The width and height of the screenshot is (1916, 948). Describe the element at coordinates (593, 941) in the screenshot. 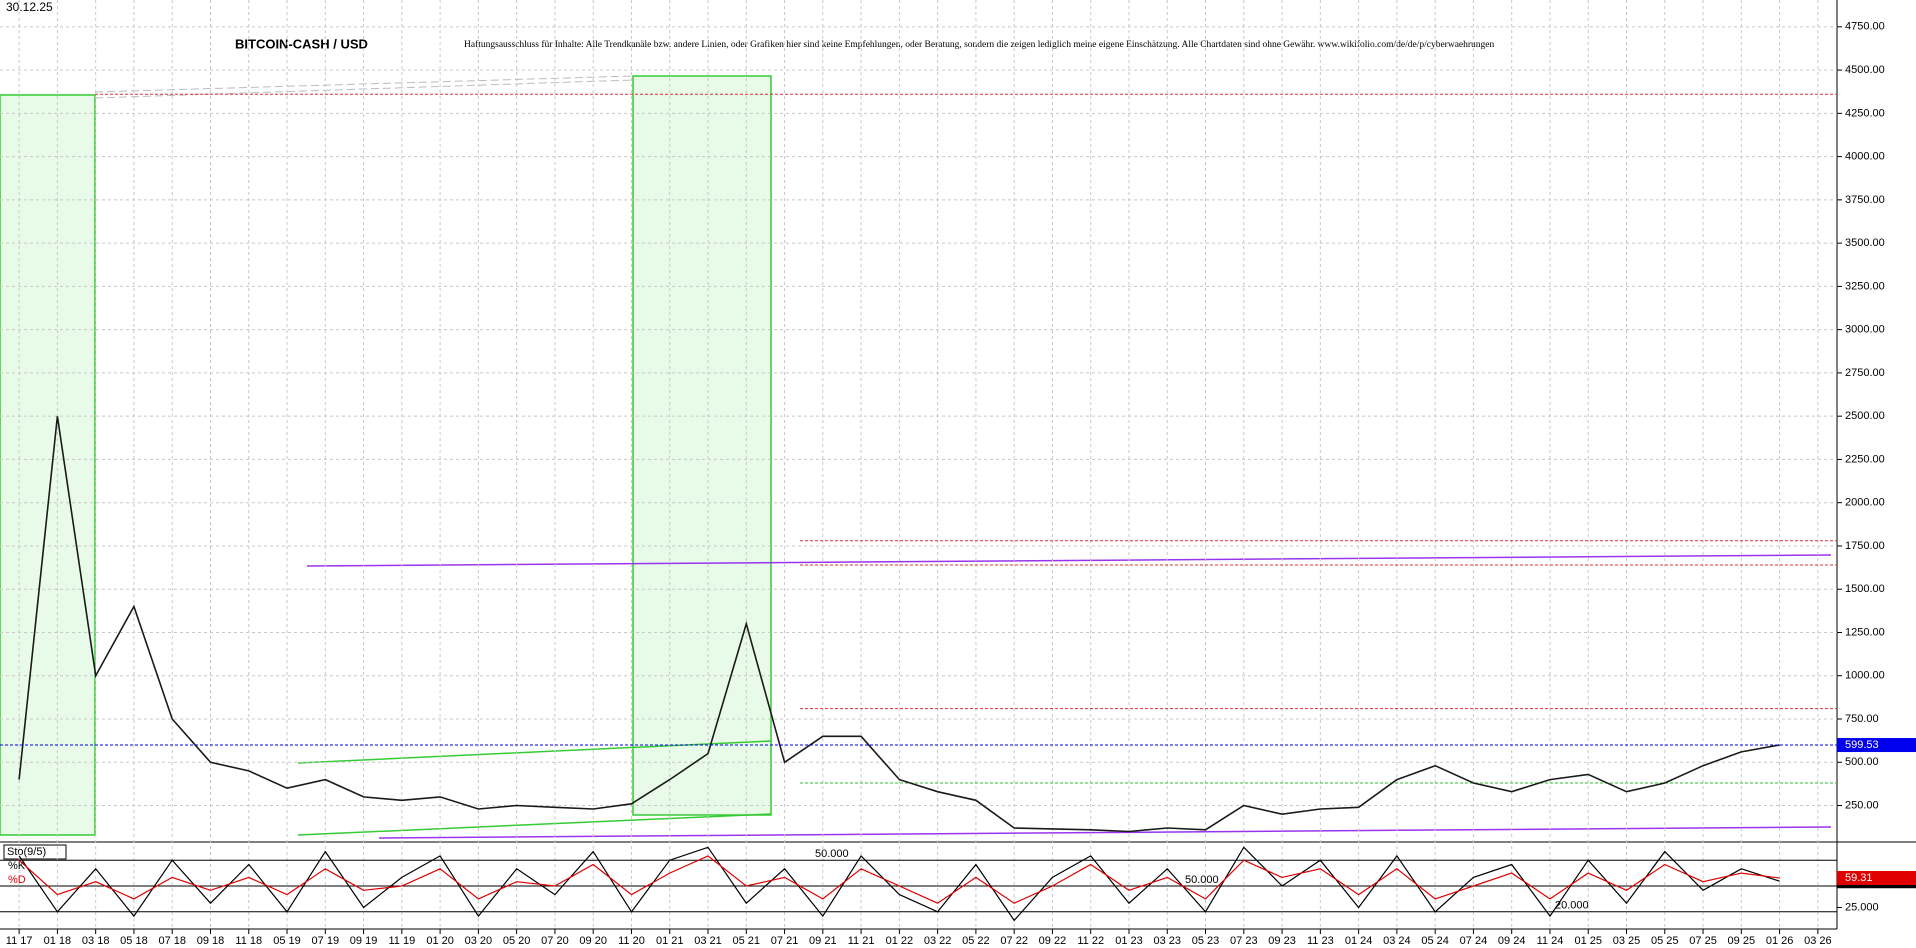

I see `x-tick-label: 09 20` at that location.